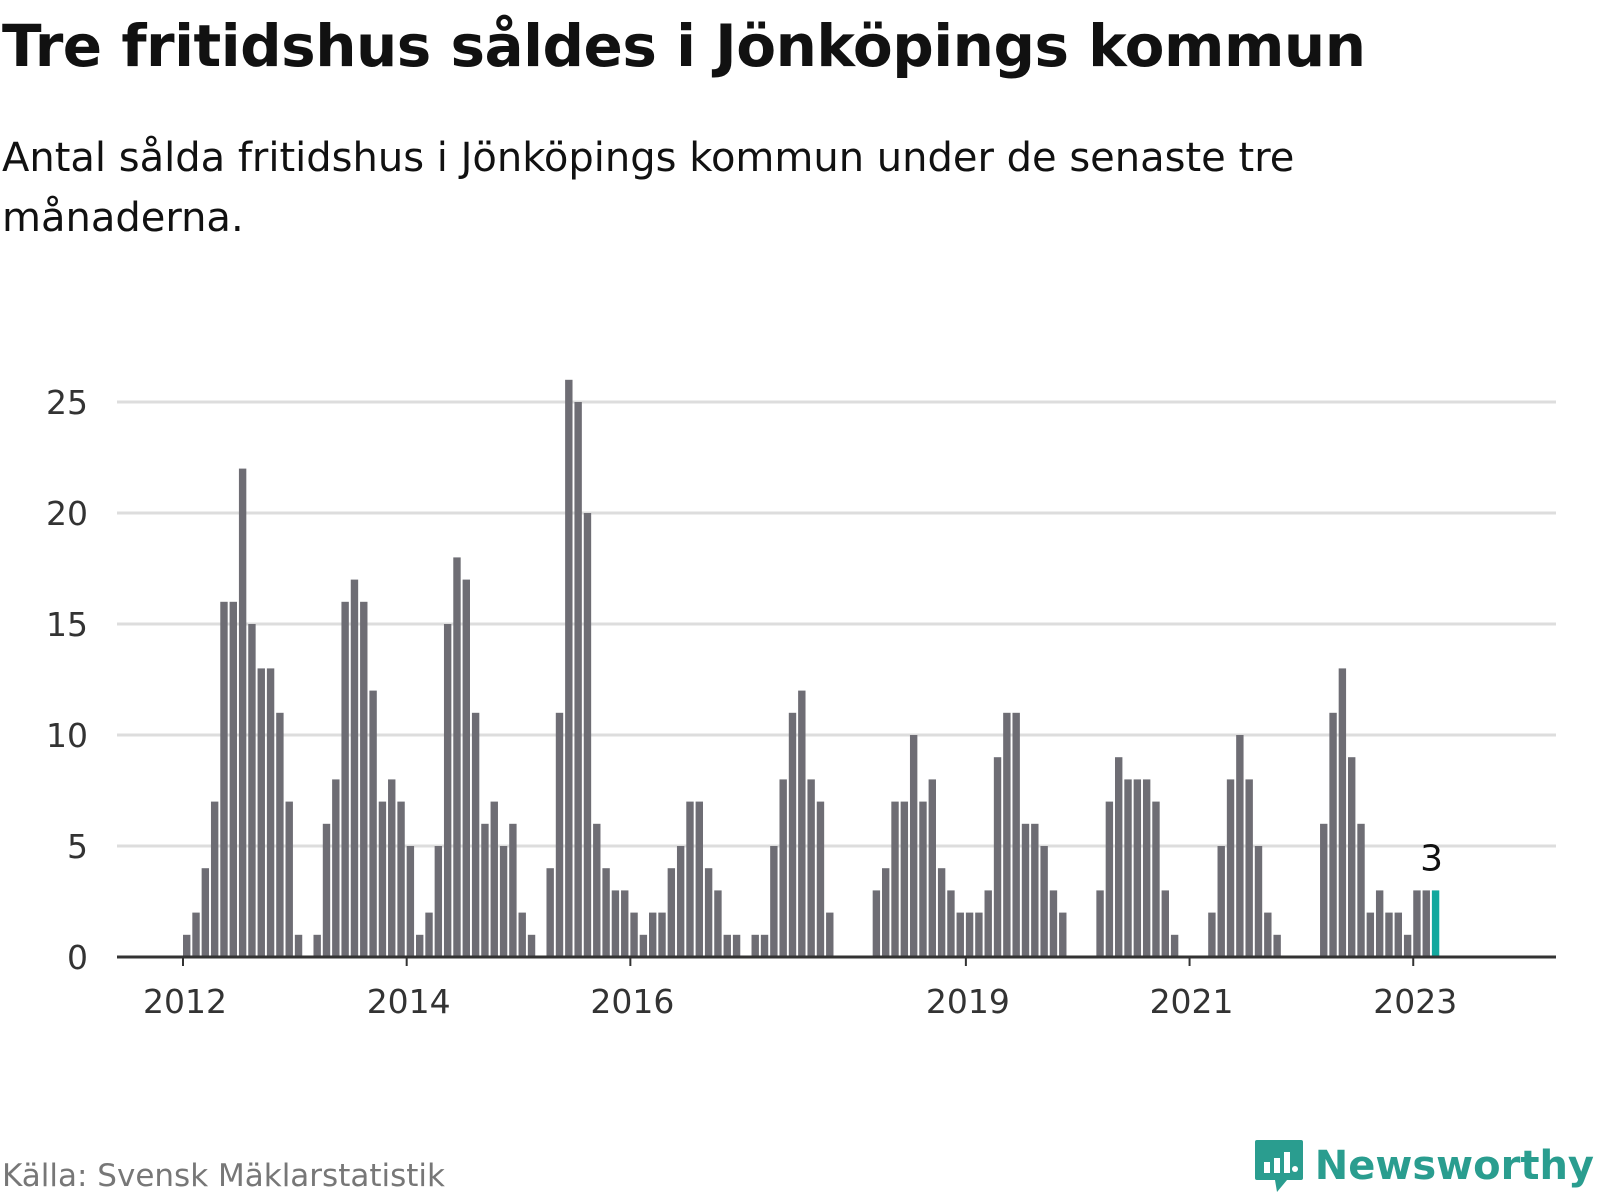  Describe the element at coordinates (1192, 1001) in the screenshot. I see `x-tick-label: 2021` at that location.